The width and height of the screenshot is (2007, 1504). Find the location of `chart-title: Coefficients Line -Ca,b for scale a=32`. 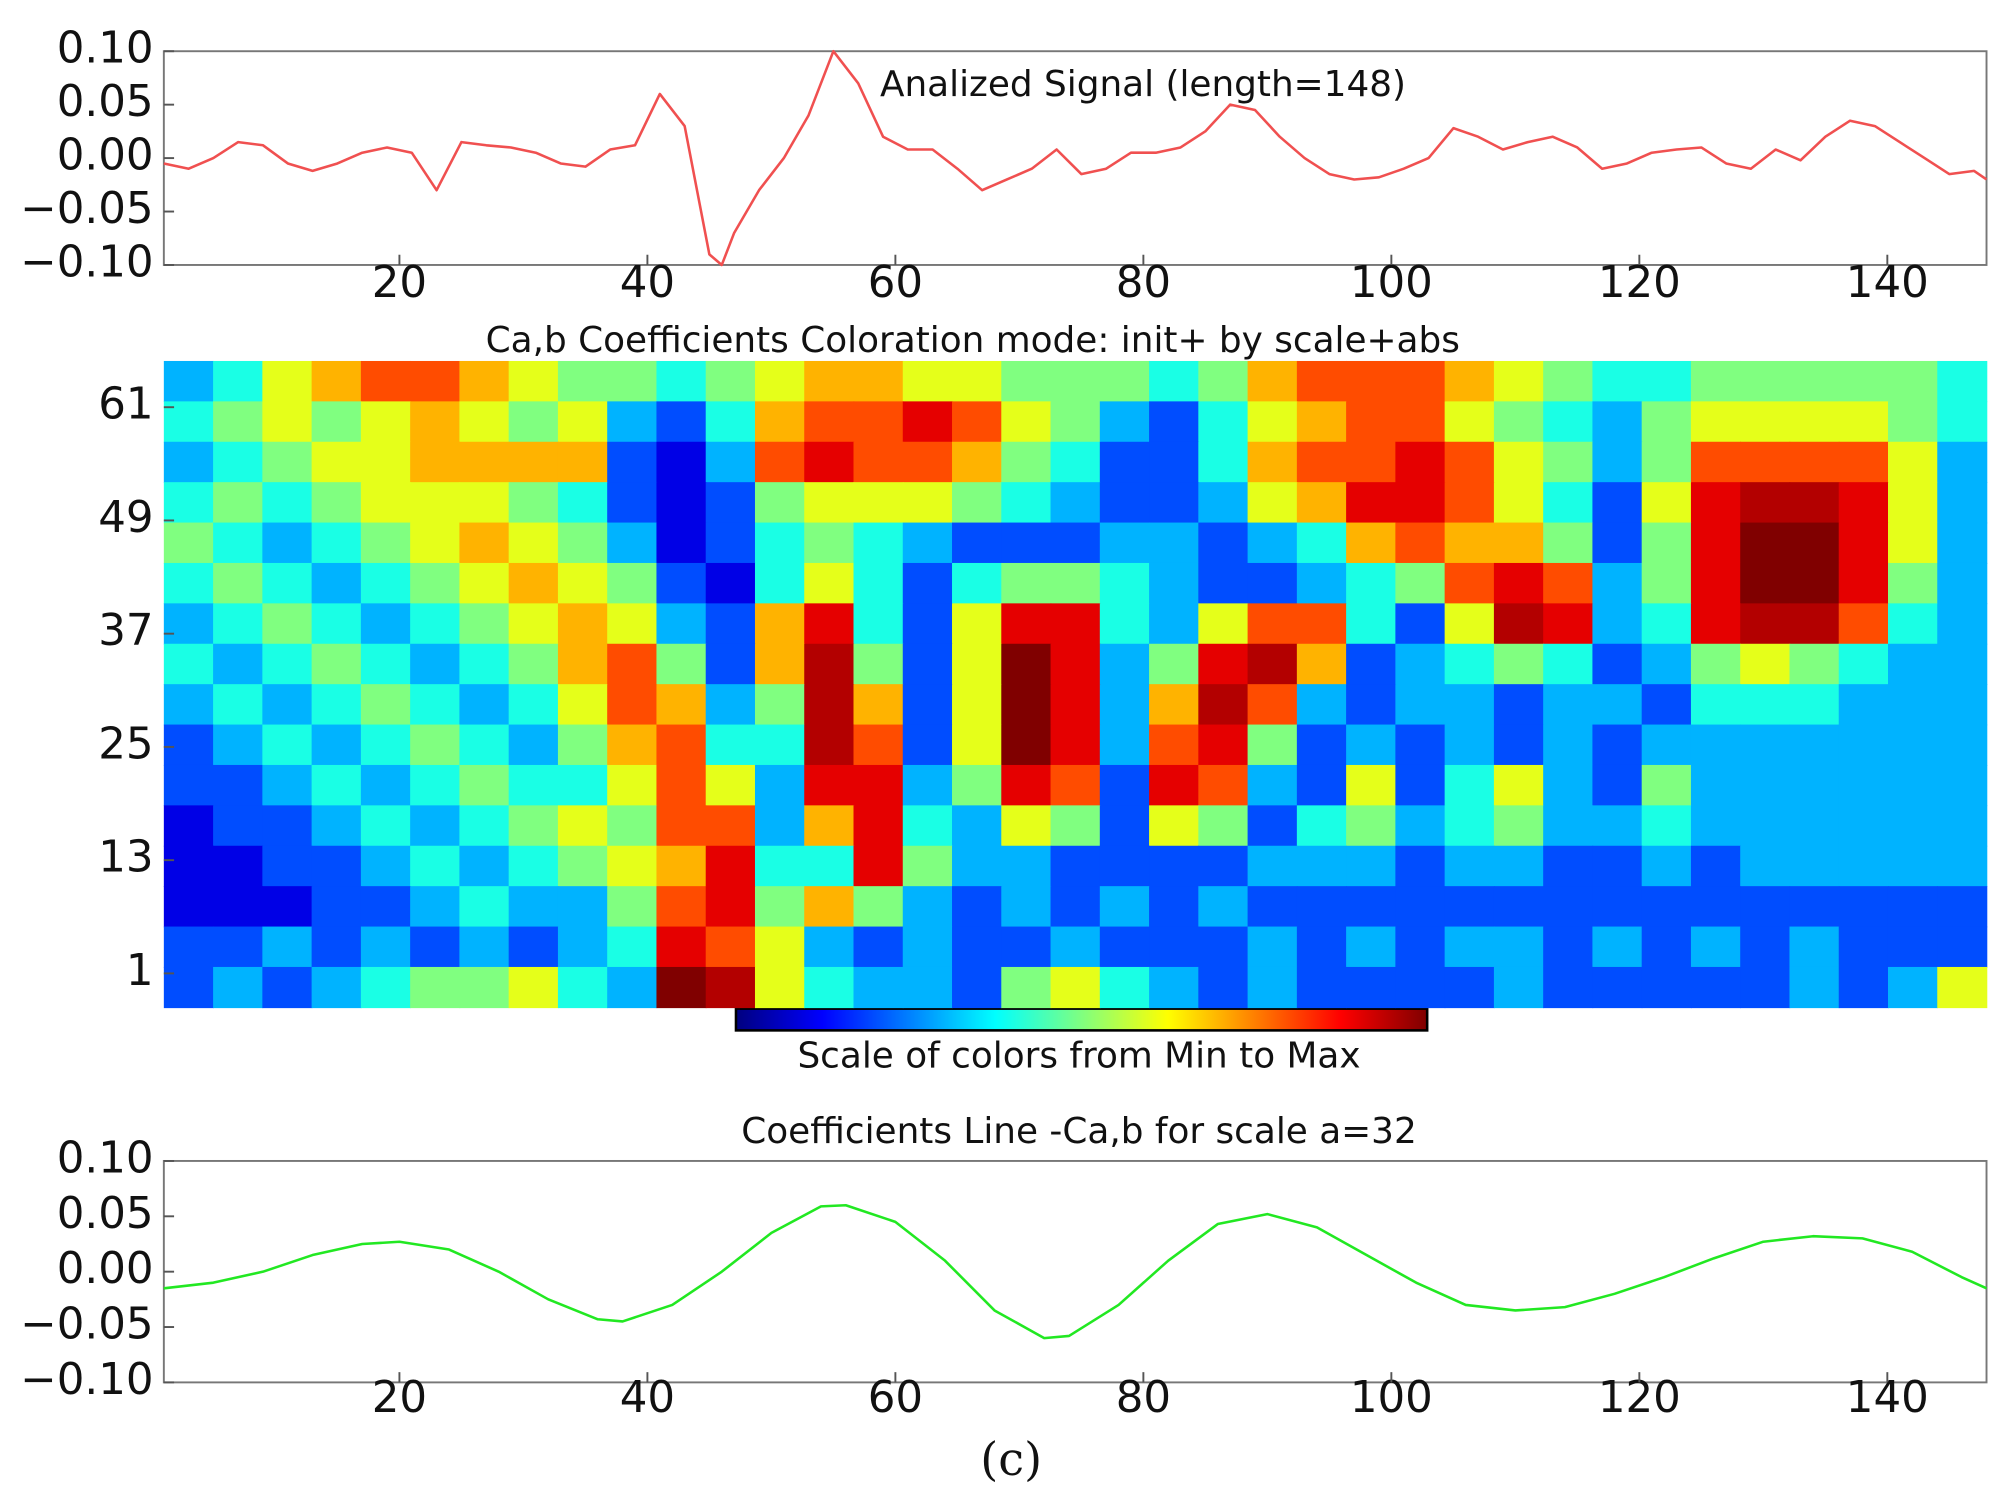

chart-title: Coefficients Line -Ca,b for scale a=32 is located at coordinates (1079, 1131).